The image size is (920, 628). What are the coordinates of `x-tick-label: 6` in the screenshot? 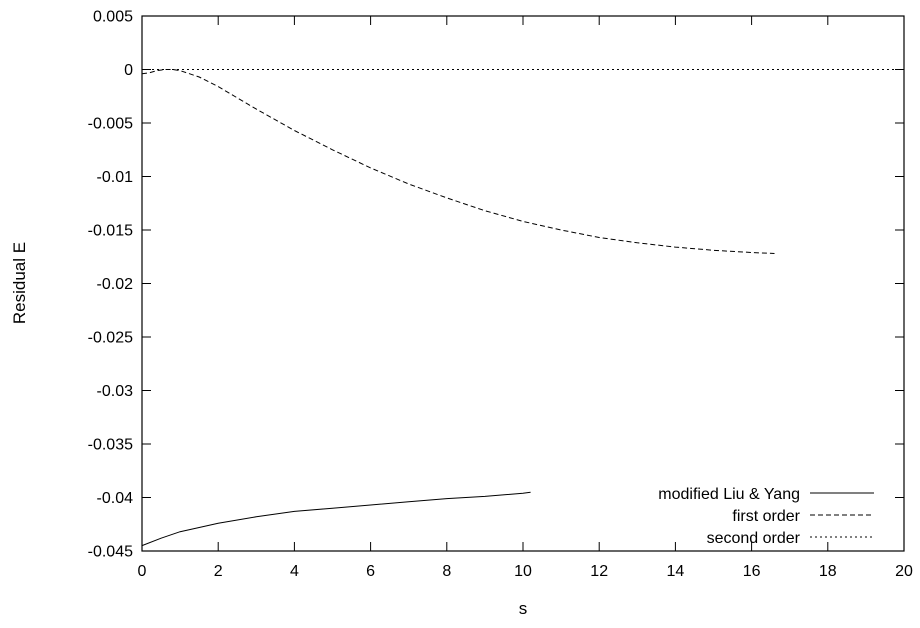 It's located at (370, 571).